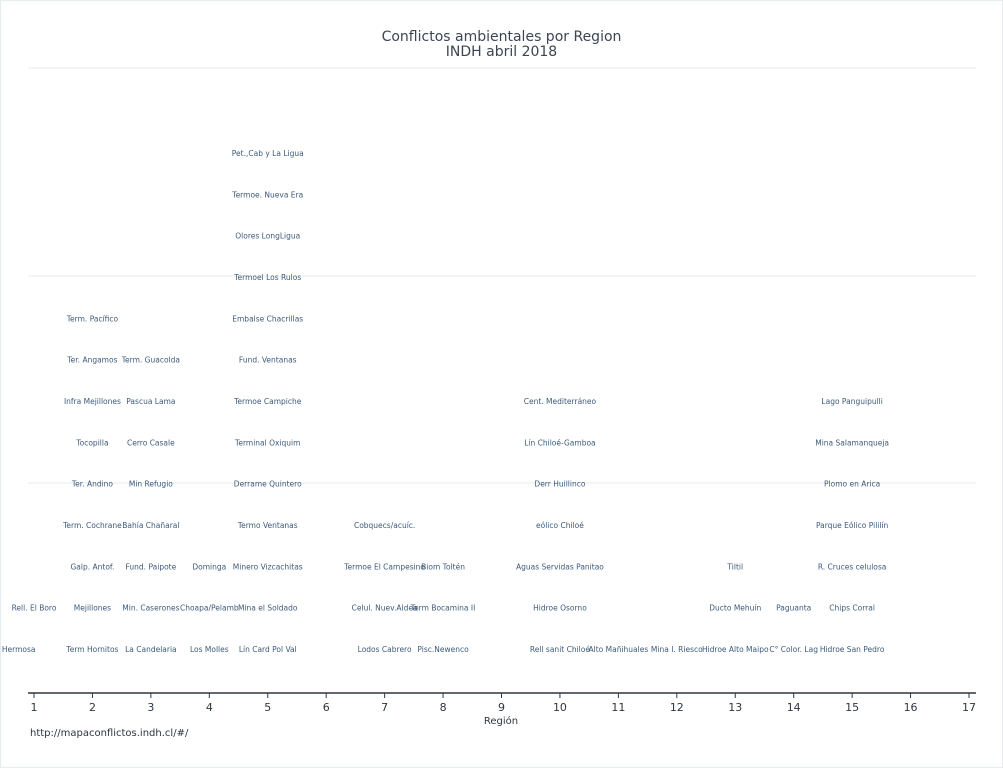 This screenshot has height=768, width=1003. I want to click on source-url: http://mapaconflictos.indh.cl/#/, so click(109, 733).